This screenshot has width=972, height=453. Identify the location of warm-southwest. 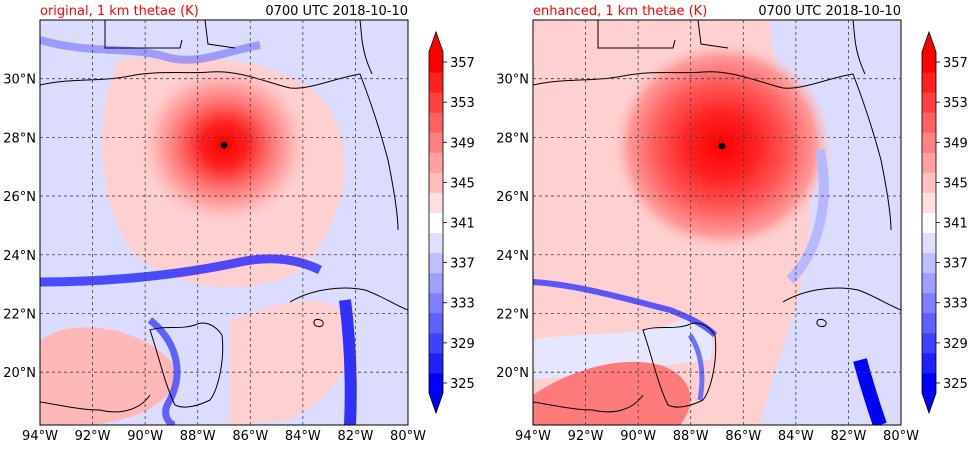
(612, 393).